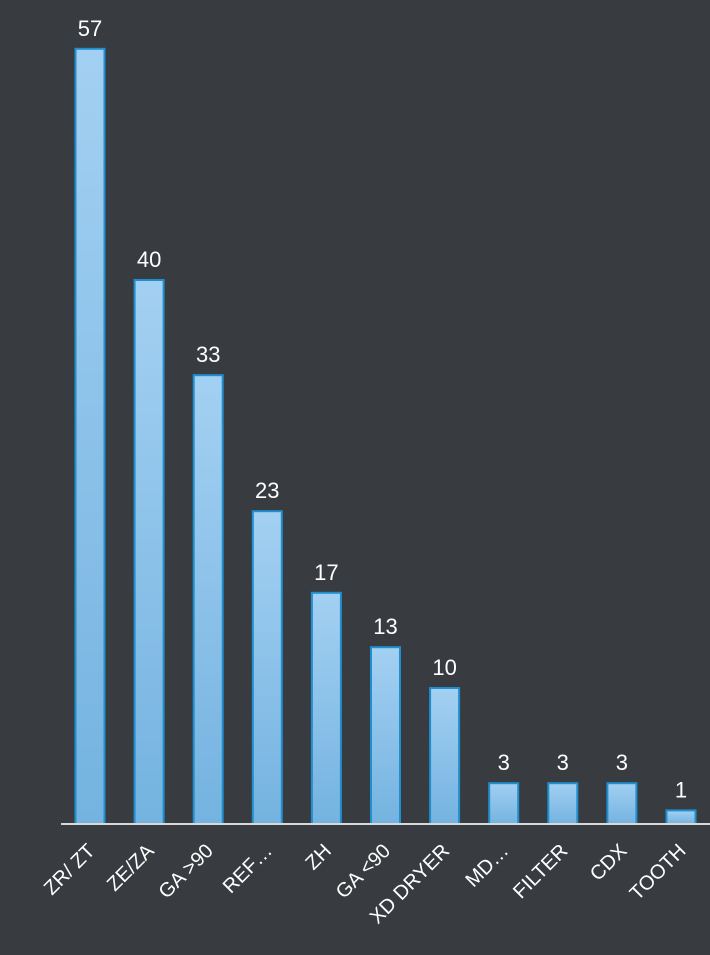 This screenshot has height=955, width=710. Describe the element at coordinates (658, 872) in the screenshot. I see `x-tick-label-11: TOOTH` at that location.